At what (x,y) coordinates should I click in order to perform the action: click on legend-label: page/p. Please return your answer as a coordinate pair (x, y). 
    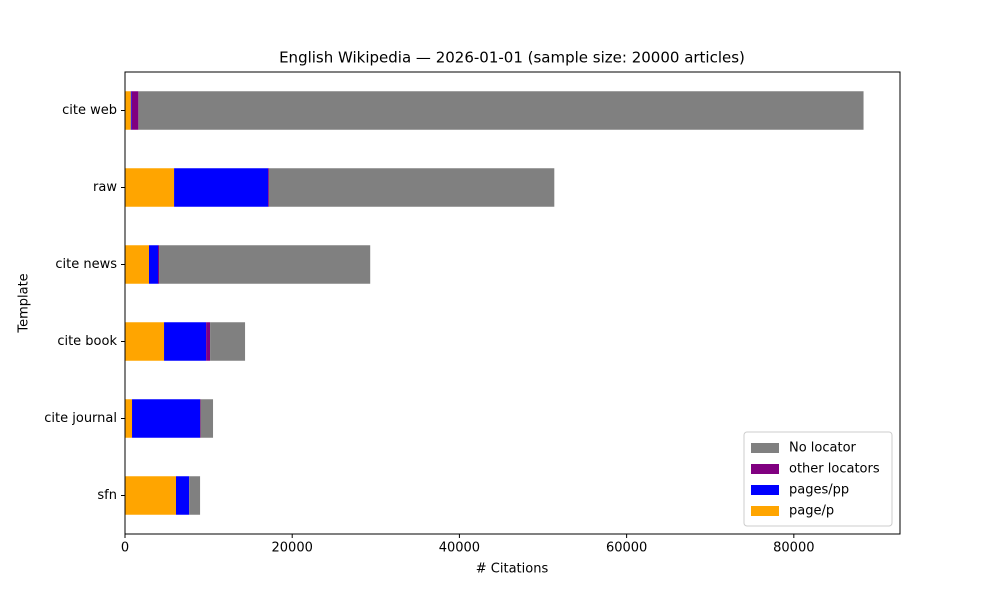
    Looking at the image, I should click on (811, 511).